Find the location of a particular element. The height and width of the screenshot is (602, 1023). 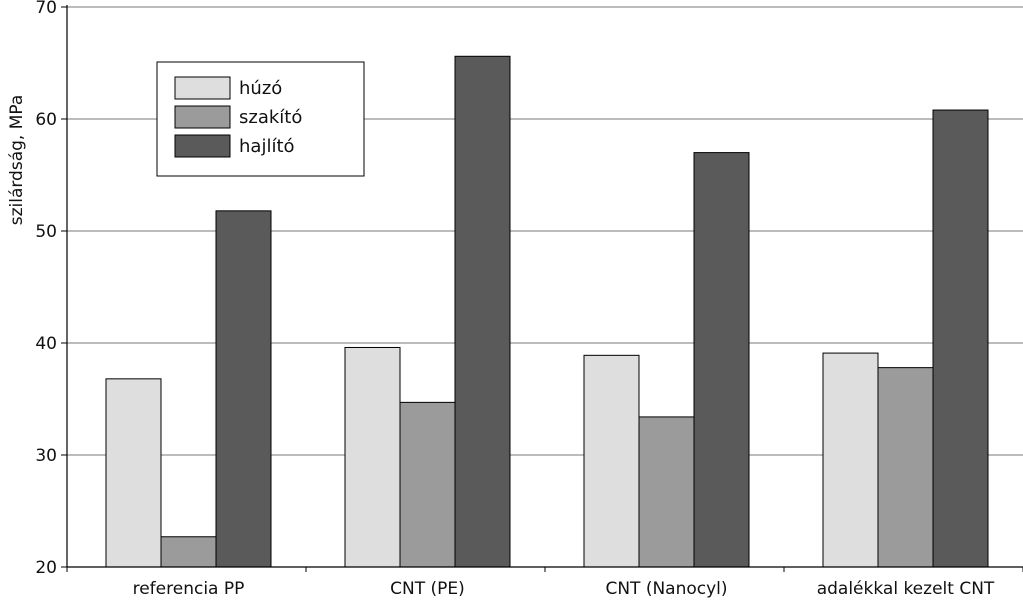

legend-label: húzó is located at coordinates (260, 88).